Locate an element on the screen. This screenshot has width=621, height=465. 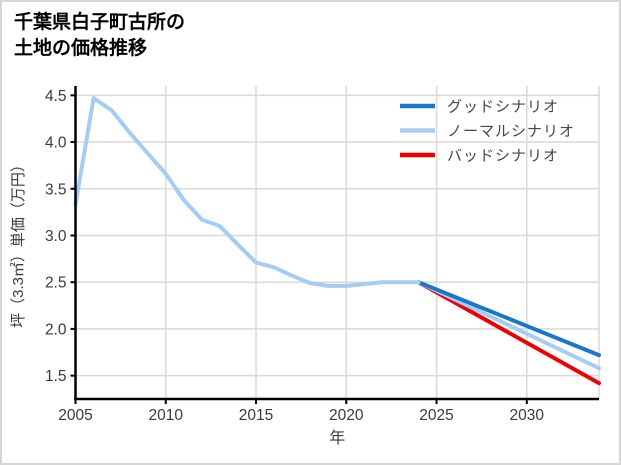
x-tick-label: 2030 is located at coordinates (527, 415).